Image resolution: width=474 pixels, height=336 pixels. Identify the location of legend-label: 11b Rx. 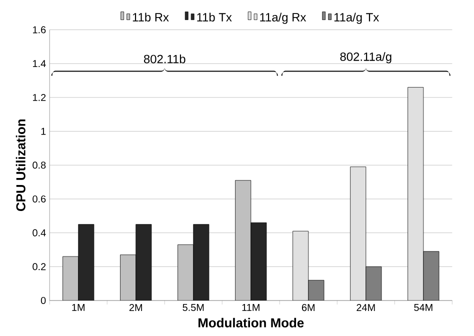
(150, 17).